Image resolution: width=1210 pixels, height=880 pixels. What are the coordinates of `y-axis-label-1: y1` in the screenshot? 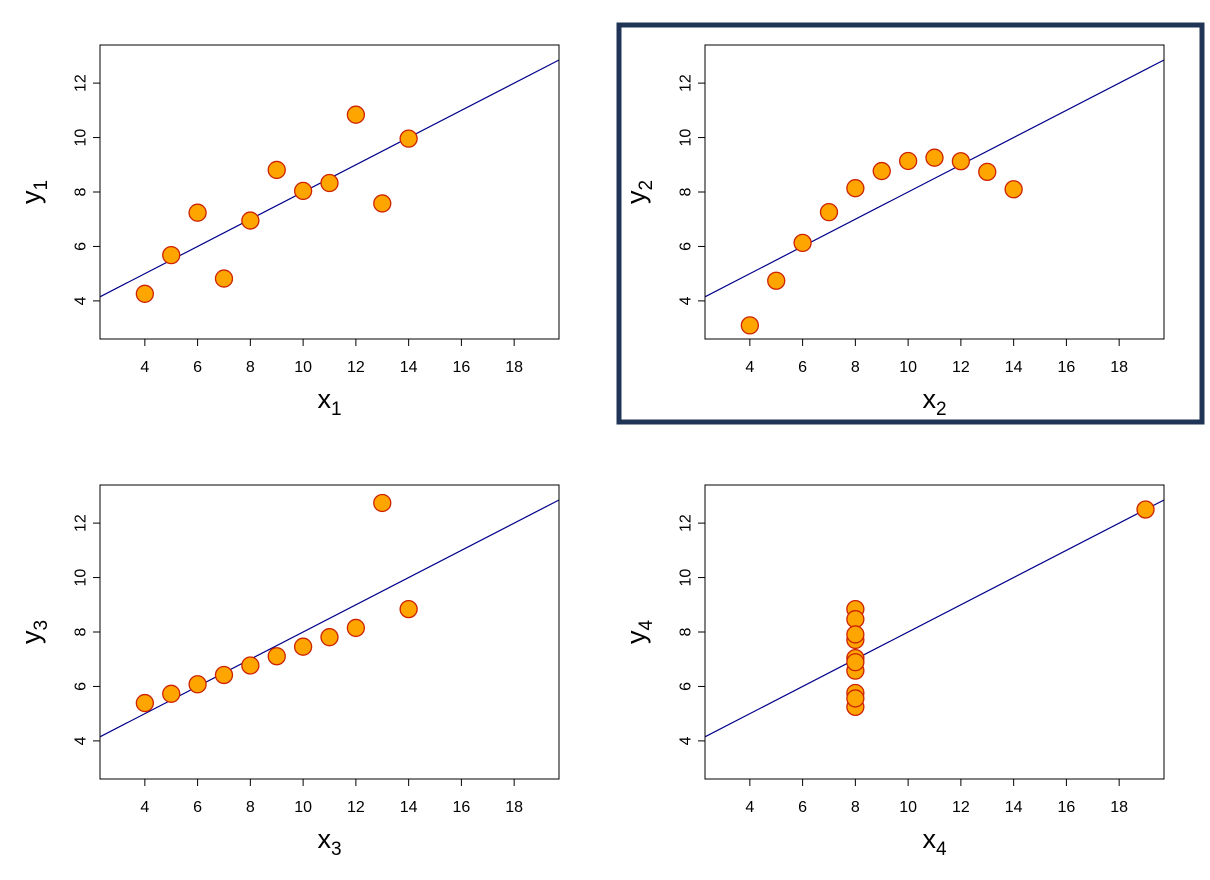 It's located at (34, 192).